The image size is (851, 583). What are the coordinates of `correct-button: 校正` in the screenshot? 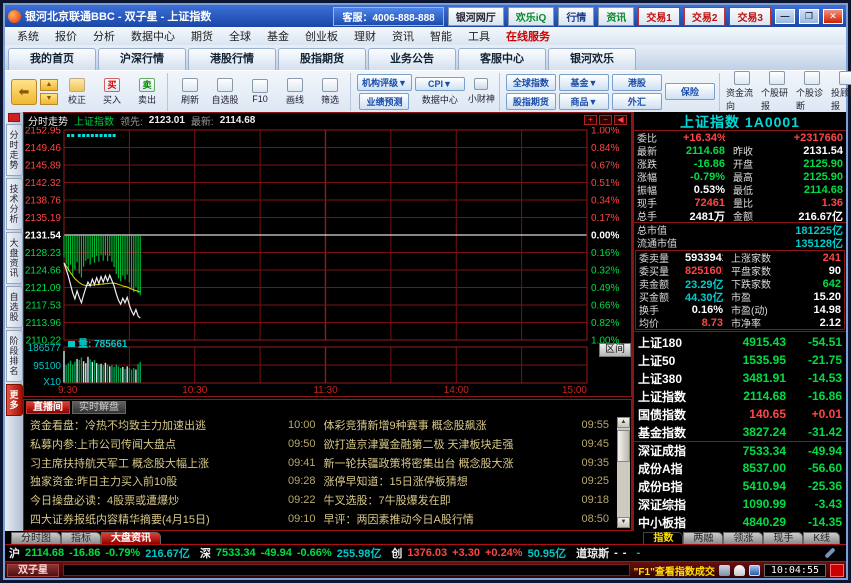 It's located at (77, 91).